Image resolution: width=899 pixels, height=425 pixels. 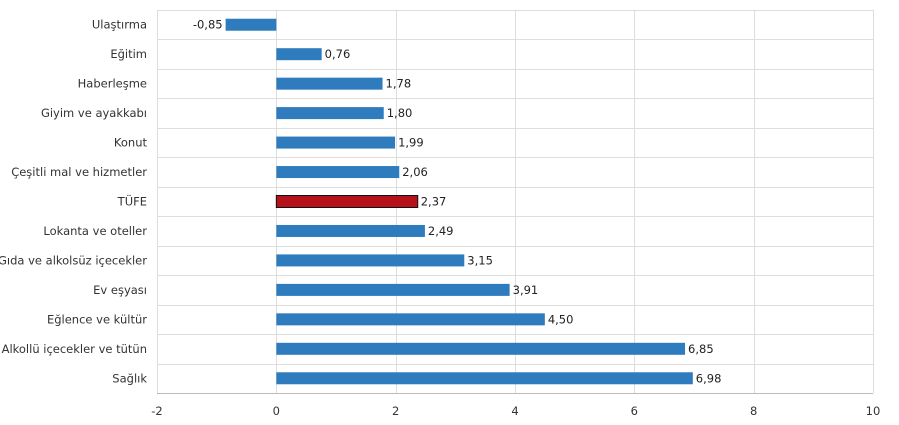 I want to click on x-tick-label: 6, so click(x=634, y=411).